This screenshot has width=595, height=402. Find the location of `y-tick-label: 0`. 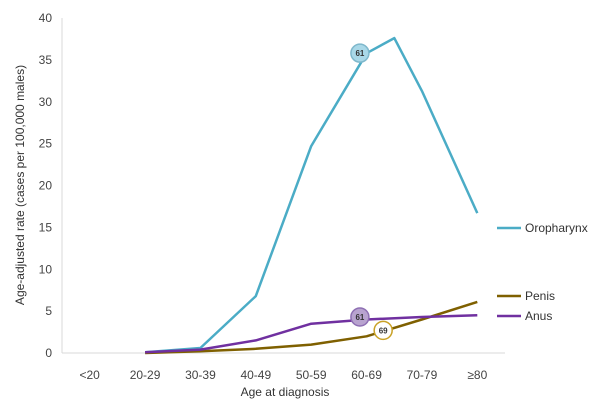

y-tick-label: 0 is located at coordinates (48, 353).